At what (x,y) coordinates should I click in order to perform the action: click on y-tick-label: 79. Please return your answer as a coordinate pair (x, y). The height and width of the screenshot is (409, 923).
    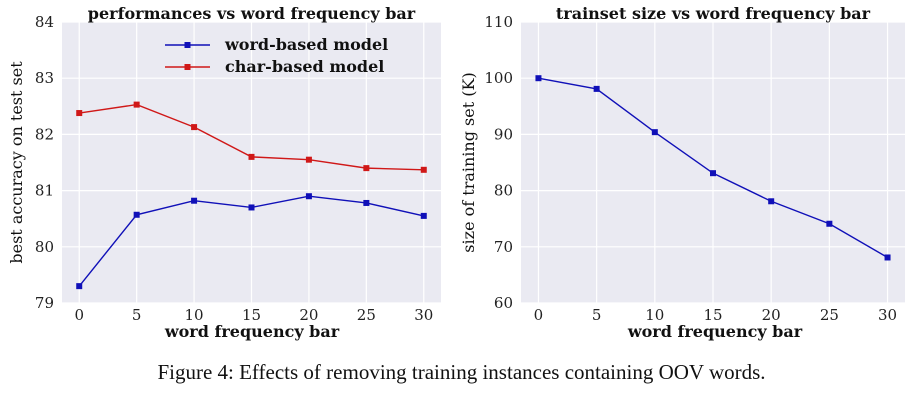
    Looking at the image, I should click on (44, 303).